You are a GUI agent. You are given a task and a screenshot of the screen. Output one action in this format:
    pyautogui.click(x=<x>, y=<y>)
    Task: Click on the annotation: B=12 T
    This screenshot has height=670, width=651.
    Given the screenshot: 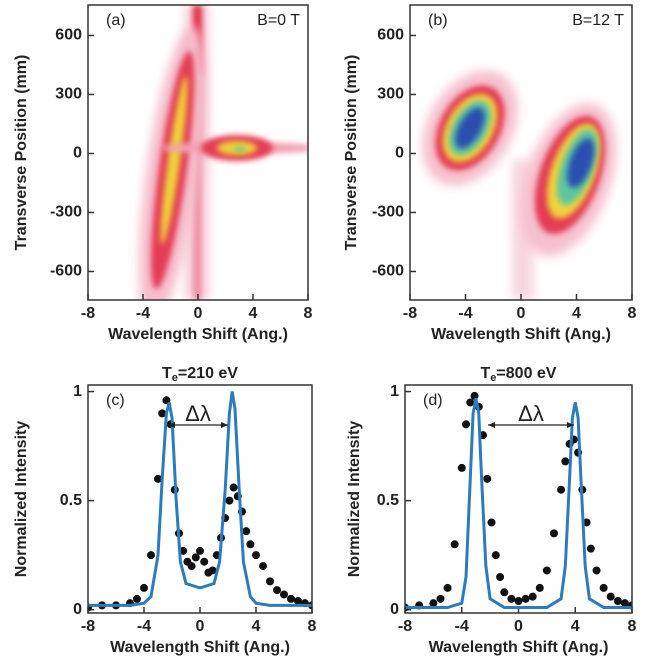 What is the action you would take?
    pyautogui.click(x=598, y=20)
    